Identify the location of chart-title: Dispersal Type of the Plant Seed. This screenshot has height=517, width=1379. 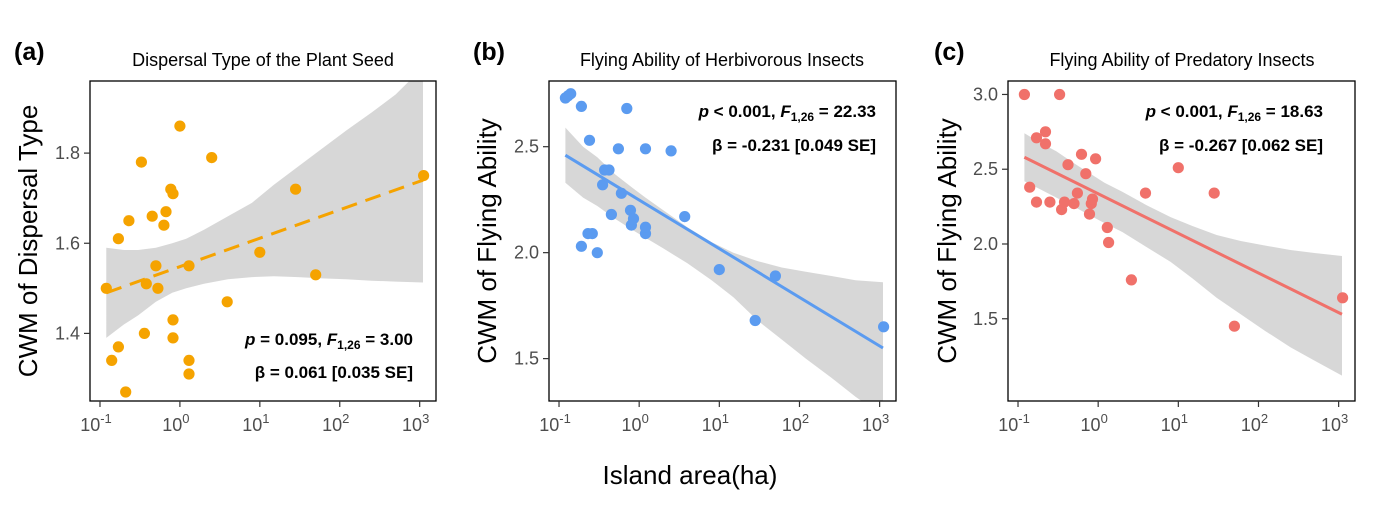
(263, 60).